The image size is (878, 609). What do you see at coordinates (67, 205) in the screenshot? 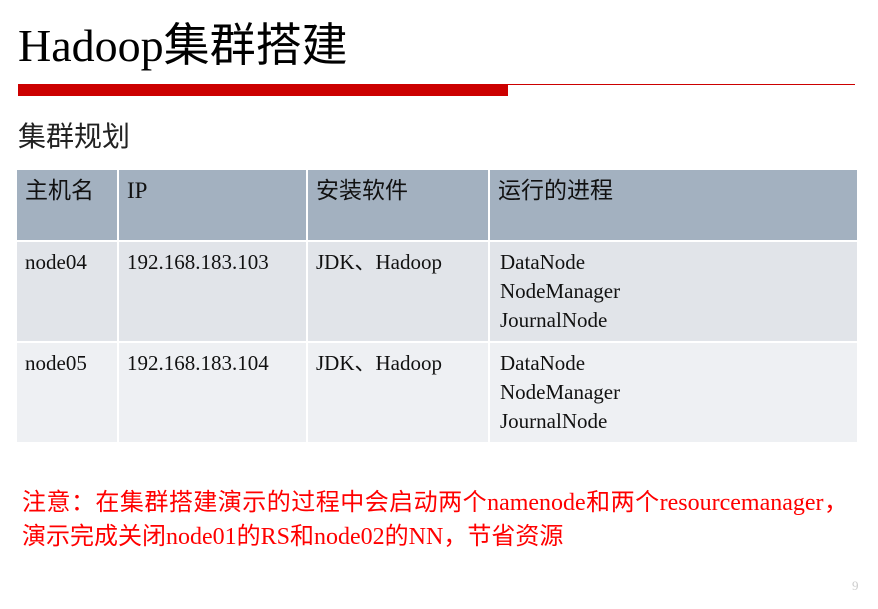
I see `header-hostname: 主机名` at bounding box center [67, 205].